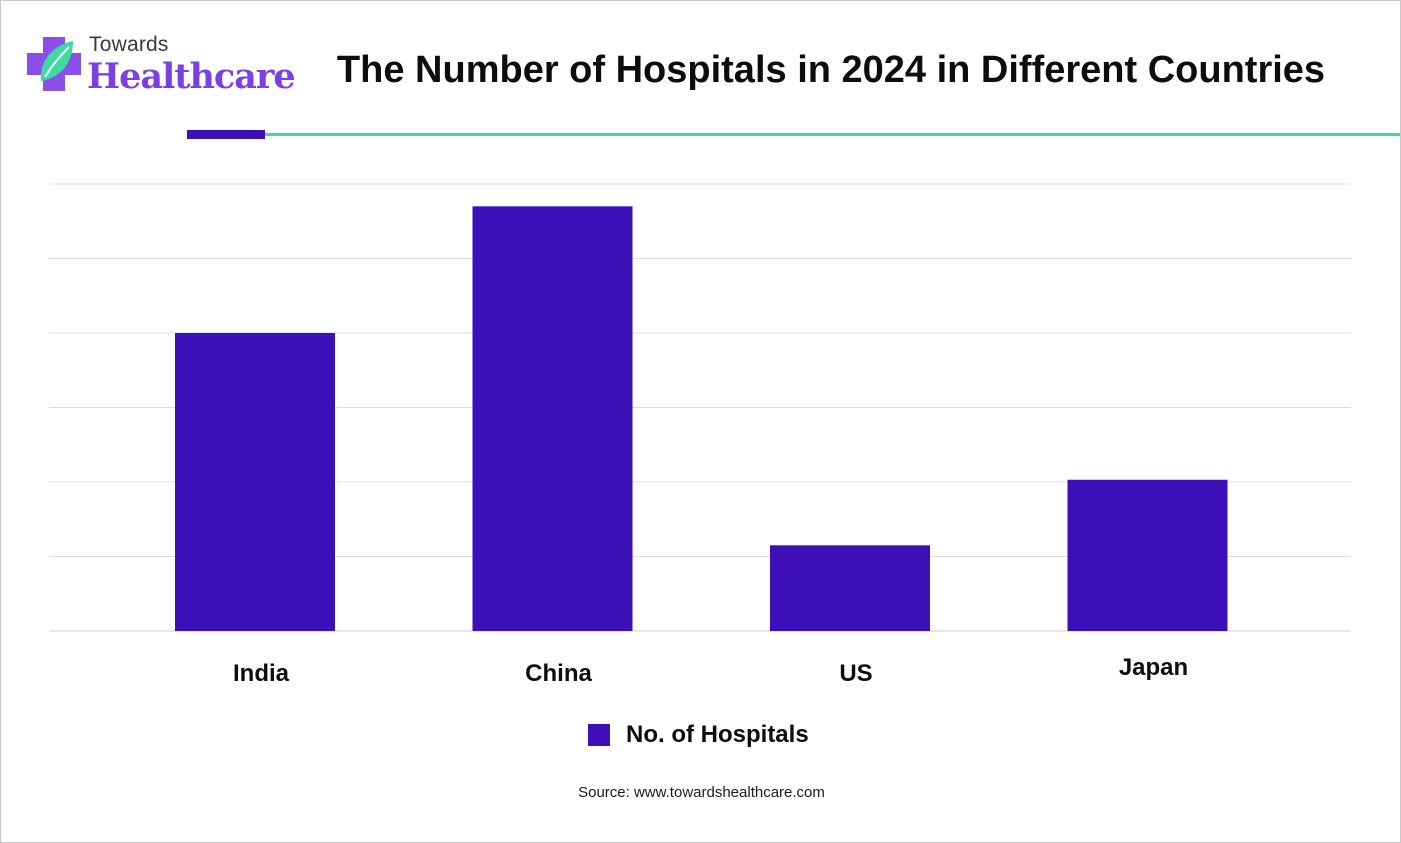 Image resolution: width=1401 pixels, height=843 pixels. What do you see at coordinates (54, 64) in the screenshot?
I see `medical-cross-leaf-icon` at bounding box center [54, 64].